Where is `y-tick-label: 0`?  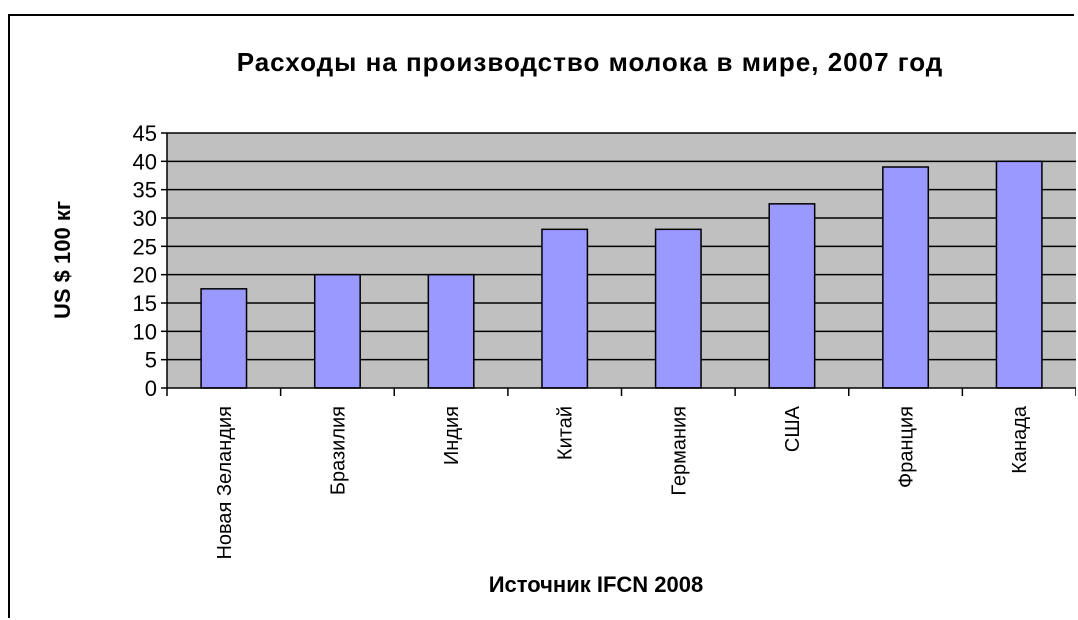 y-tick-label: 0 is located at coordinates (151, 388).